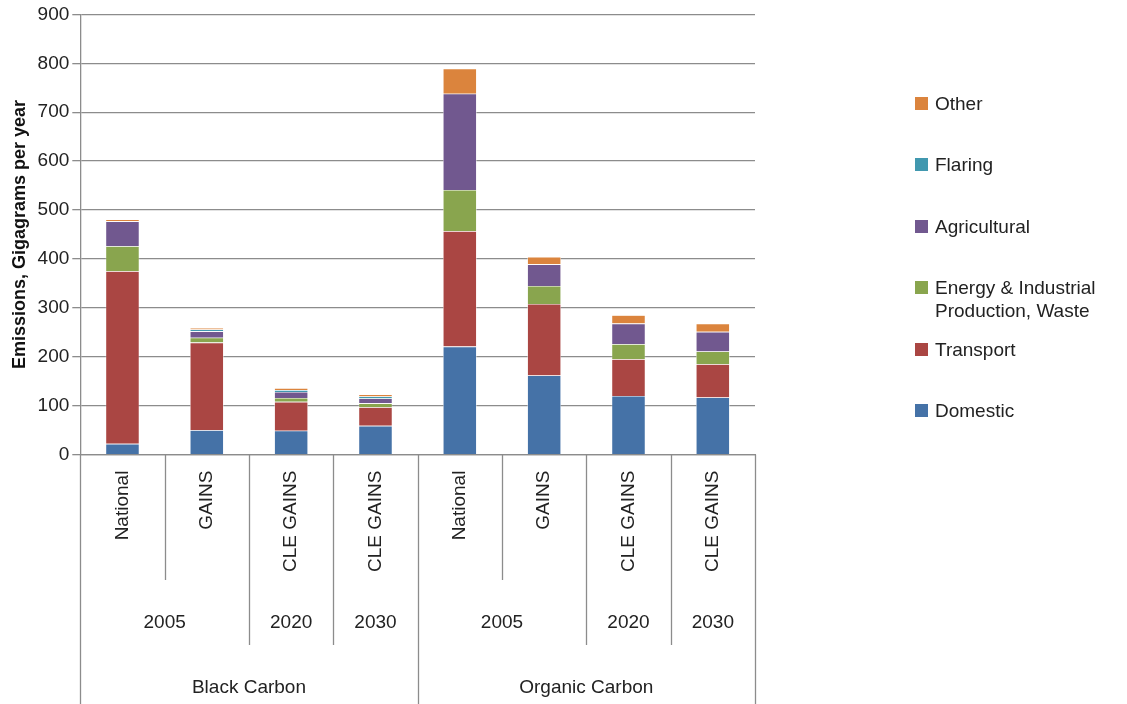 This screenshot has width=1127, height=704. What do you see at coordinates (53, 356) in the screenshot?
I see `y-tick-label: 200` at bounding box center [53, 356].